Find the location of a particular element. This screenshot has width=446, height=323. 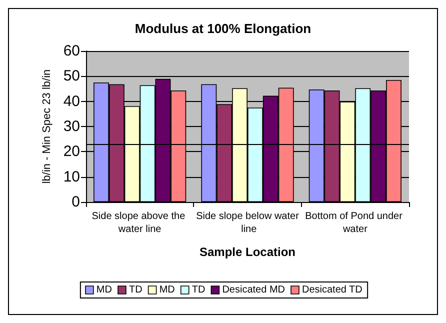

x-tick-label: Side slope below water line is located at coordinates (248, 223).